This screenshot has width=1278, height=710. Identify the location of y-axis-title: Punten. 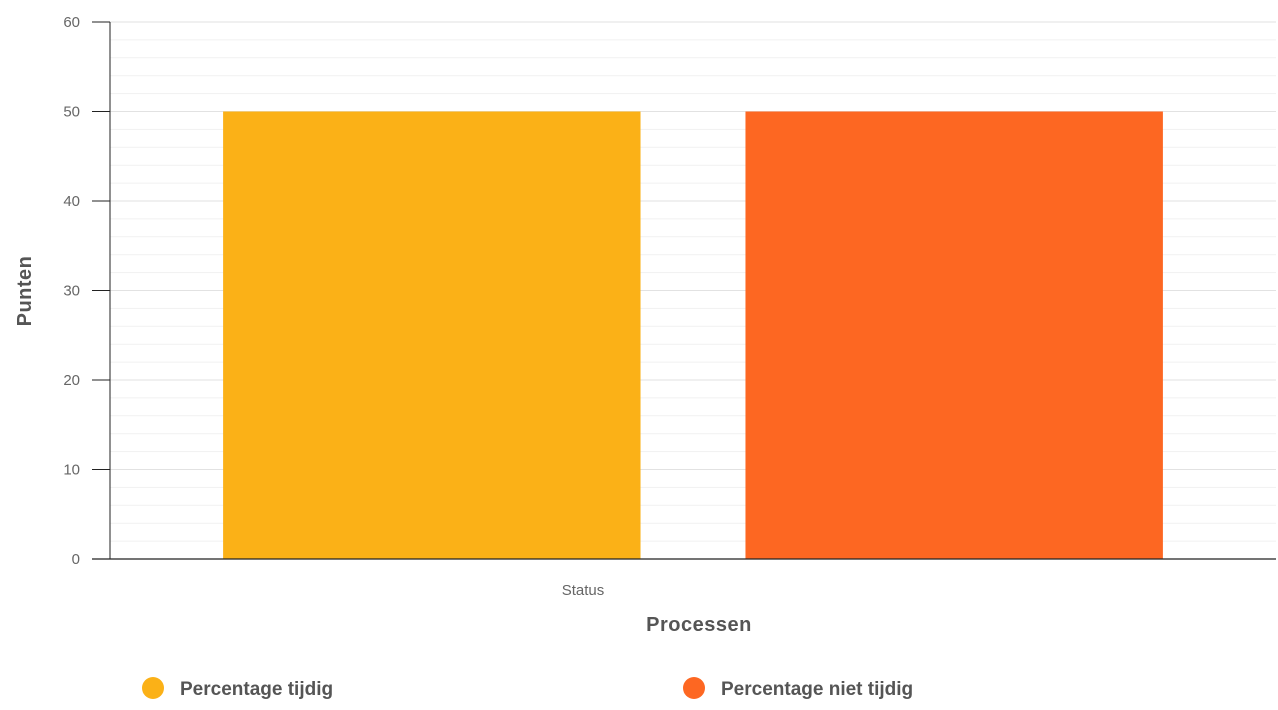
(25, 291).